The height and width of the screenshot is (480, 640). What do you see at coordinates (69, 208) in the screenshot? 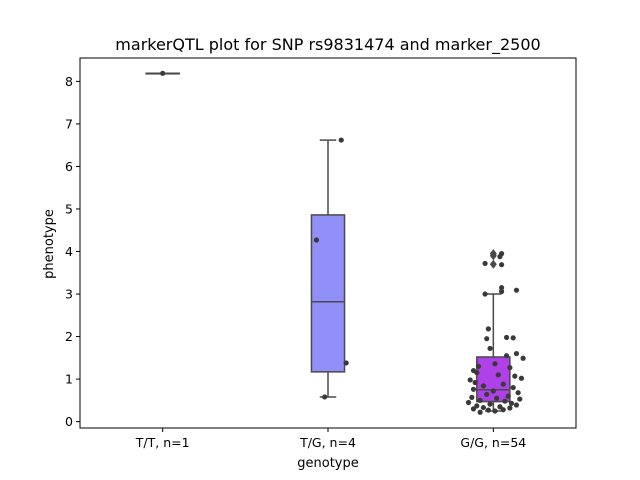
I see `y-tick-label: 5` at bounding box center [69, 208].